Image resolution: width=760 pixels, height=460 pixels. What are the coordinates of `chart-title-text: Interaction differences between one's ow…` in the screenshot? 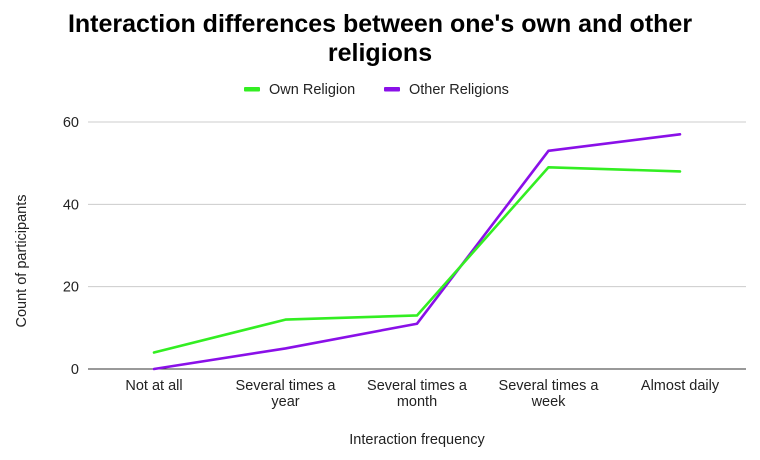 It's located at (380, 38).